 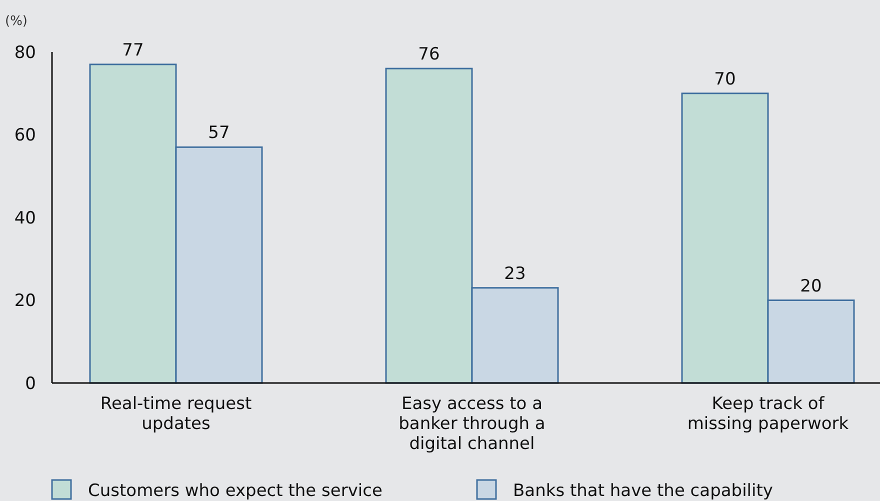 What do you see at coordinates (25, 218) in the screenshot?
I see `y-tick-label: 40` at bounding box center [25, 218].